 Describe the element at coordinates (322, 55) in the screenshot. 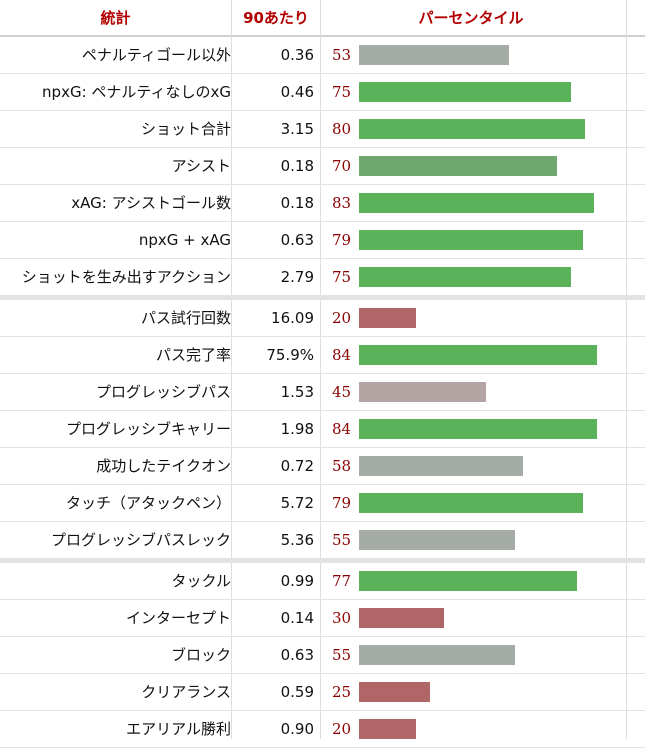

I see `table-row: ペナルティゴール以外 0.36 53` at that location.